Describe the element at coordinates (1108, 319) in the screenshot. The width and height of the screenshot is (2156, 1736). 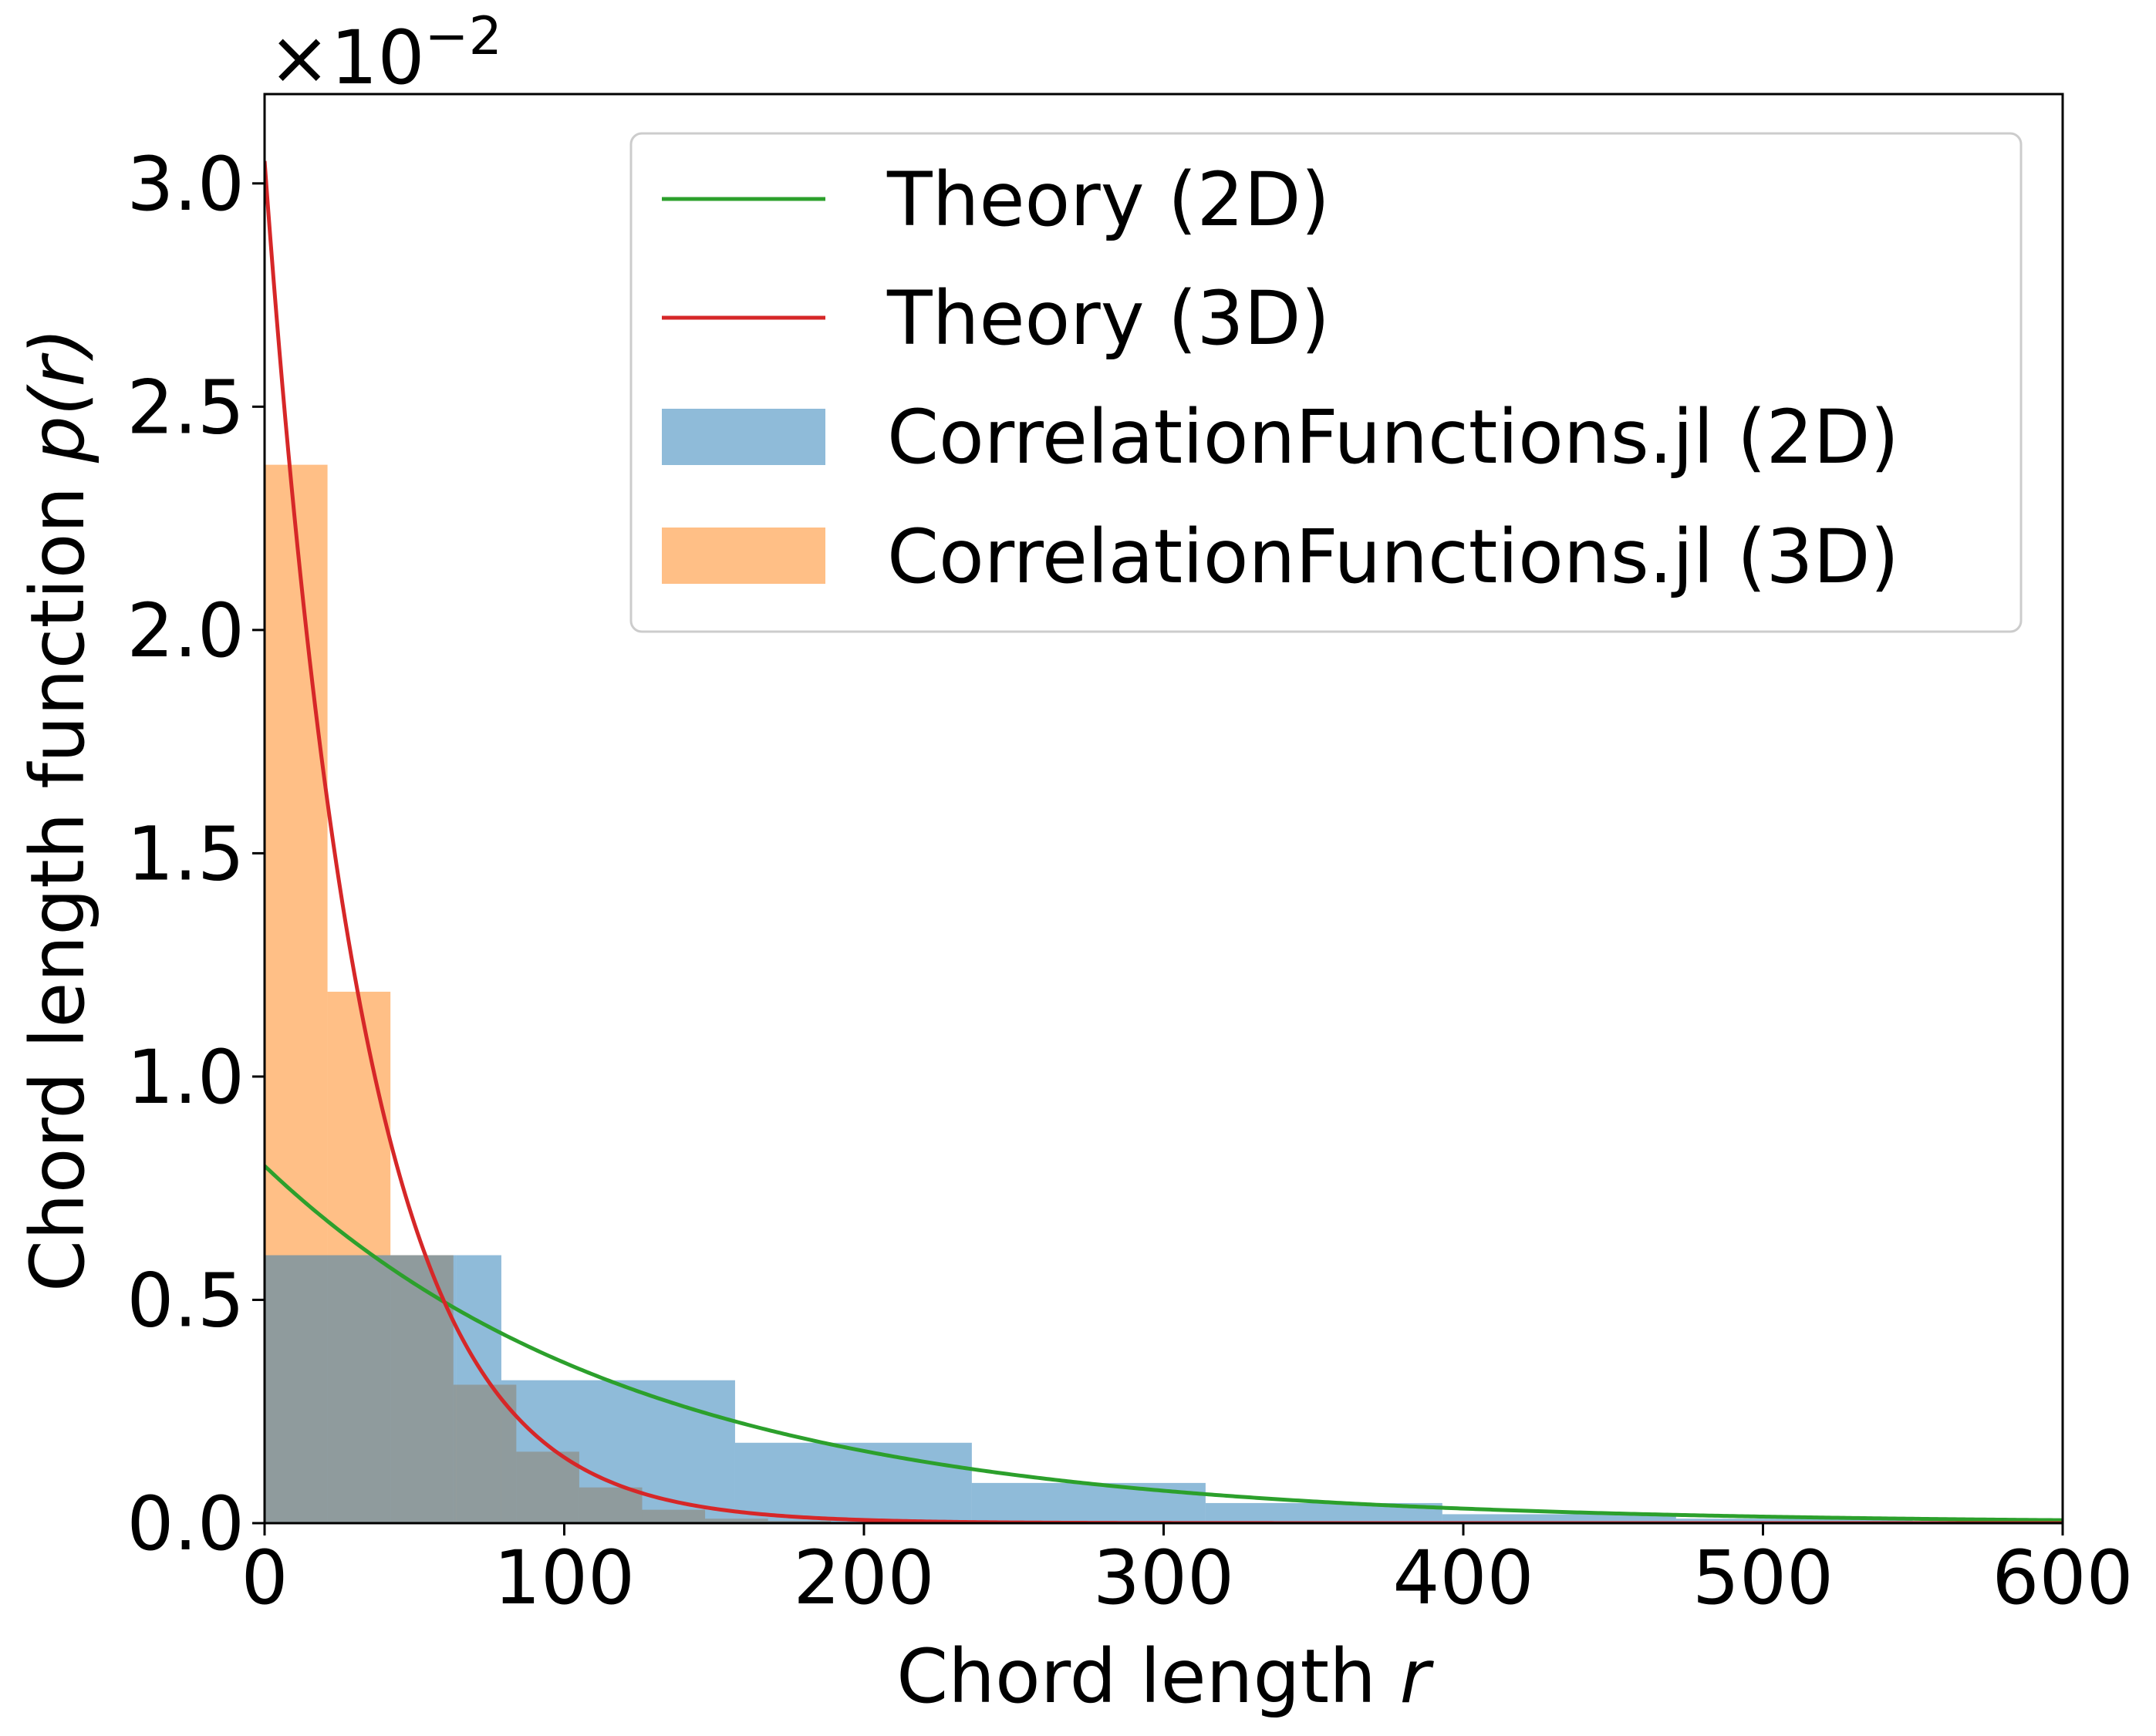
I see `legend-label-theory-3d: Theory (3D)` at that location.